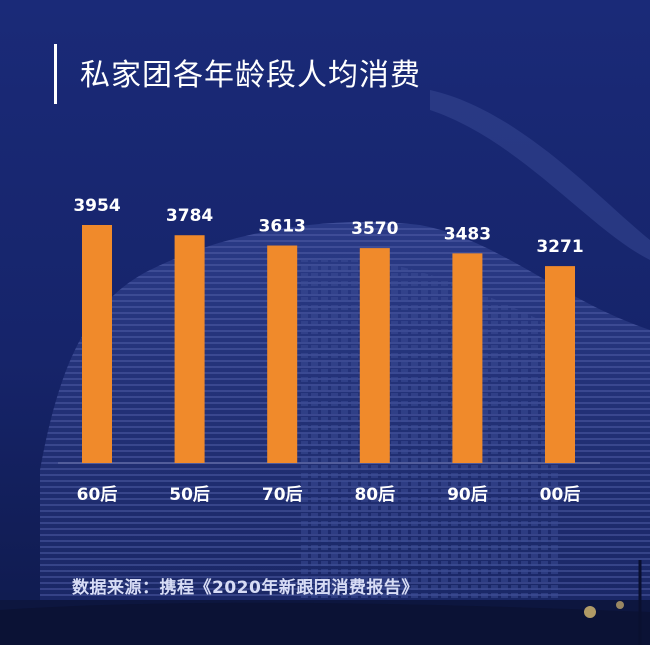  Describe the element at coordinates (282, 227) in the screenshot. I see `value-label: 3613` at that location.